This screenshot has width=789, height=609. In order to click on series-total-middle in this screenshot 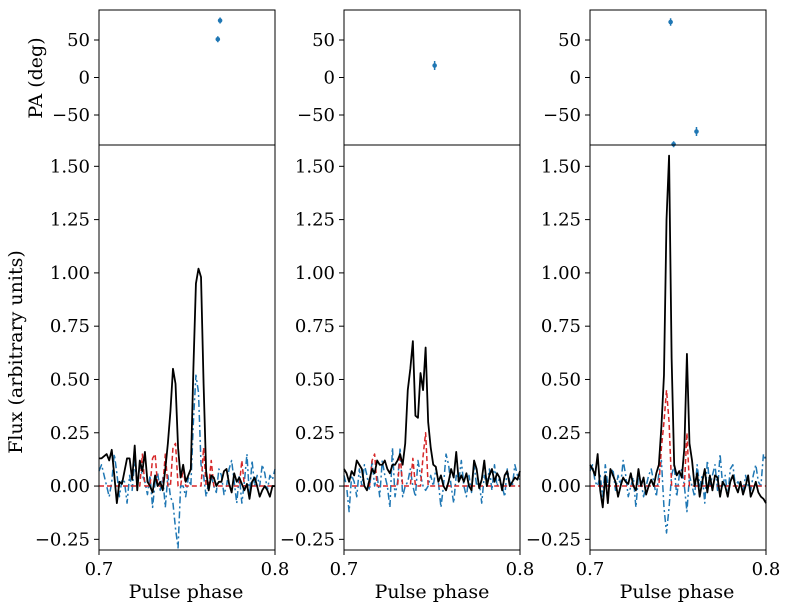, I will do `click(432, 416)`.